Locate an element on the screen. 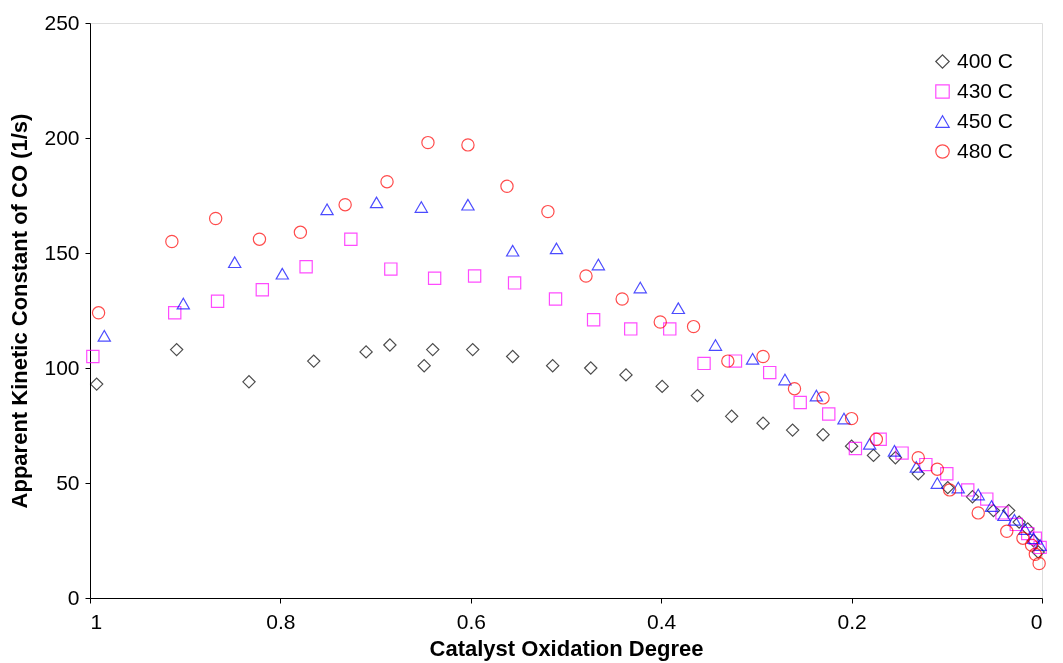 This screenshot has width=1063, height=663. y-tick-label: 0 is located at coordinates (73, 597).